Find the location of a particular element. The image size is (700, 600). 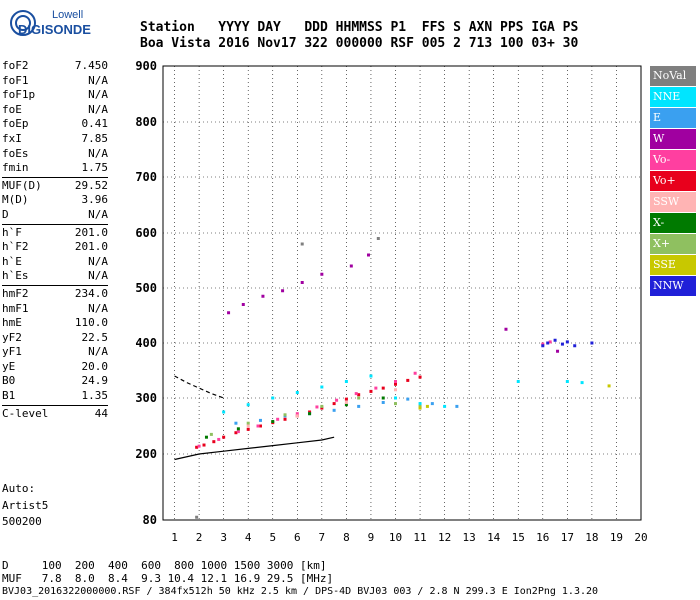

y-tick-label: 600 is located at coordinates (146, 233).